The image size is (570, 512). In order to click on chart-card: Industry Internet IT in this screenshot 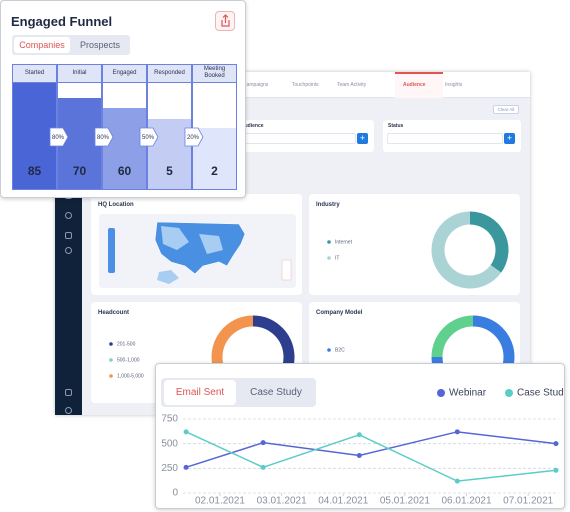, I will do `click(414, 244)`.